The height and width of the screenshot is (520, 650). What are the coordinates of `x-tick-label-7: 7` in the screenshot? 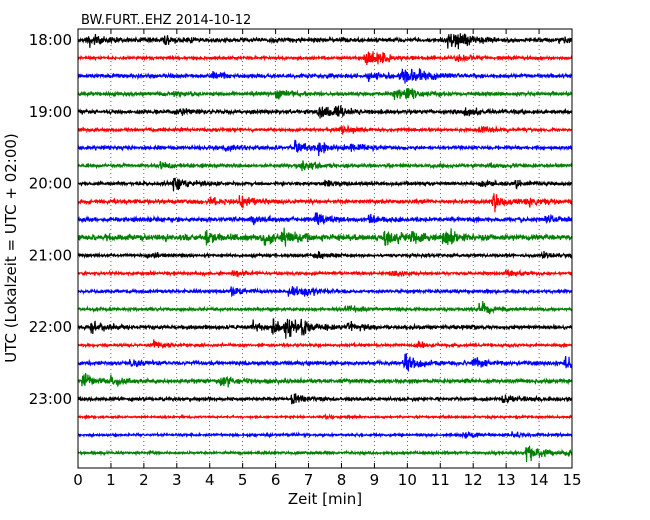 It's located at (309, 480).